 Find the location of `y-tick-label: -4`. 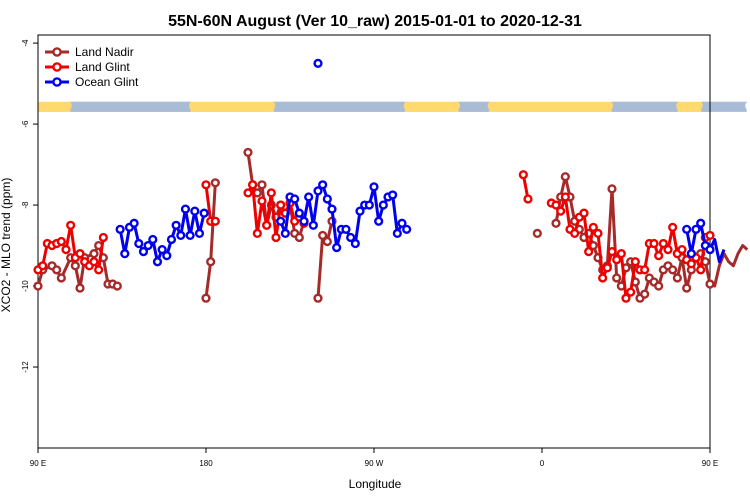

y-tick-label: -4 is located at coordinates (25, 43).